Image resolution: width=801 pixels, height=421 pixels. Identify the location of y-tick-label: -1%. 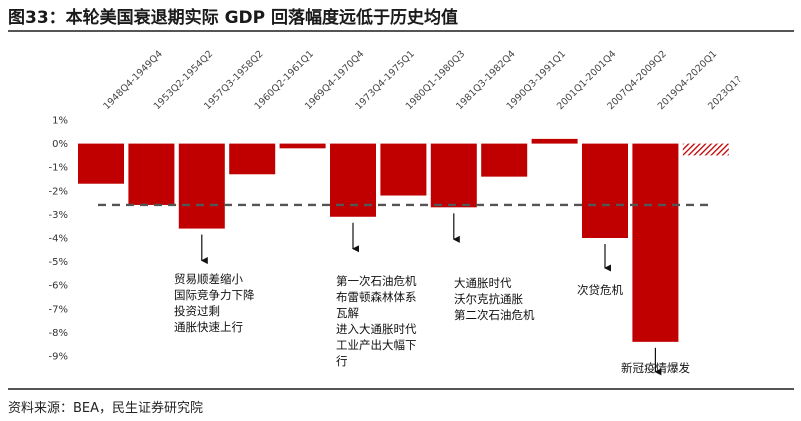
(58, 168).